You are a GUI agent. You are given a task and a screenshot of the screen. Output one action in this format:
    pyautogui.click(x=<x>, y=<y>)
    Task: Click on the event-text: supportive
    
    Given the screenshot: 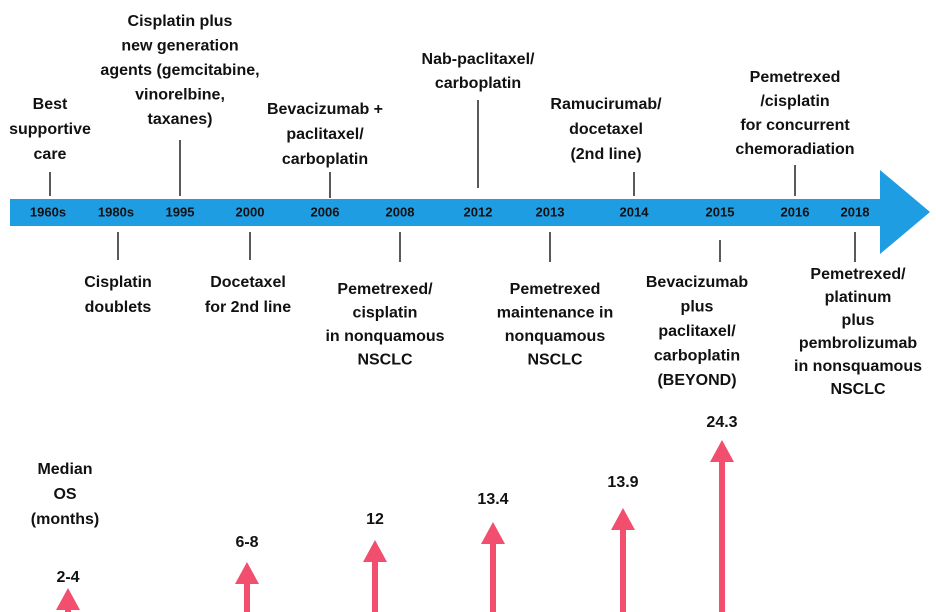 What is the action you would take?
    pyautogui.click(x=50, y=129)
    